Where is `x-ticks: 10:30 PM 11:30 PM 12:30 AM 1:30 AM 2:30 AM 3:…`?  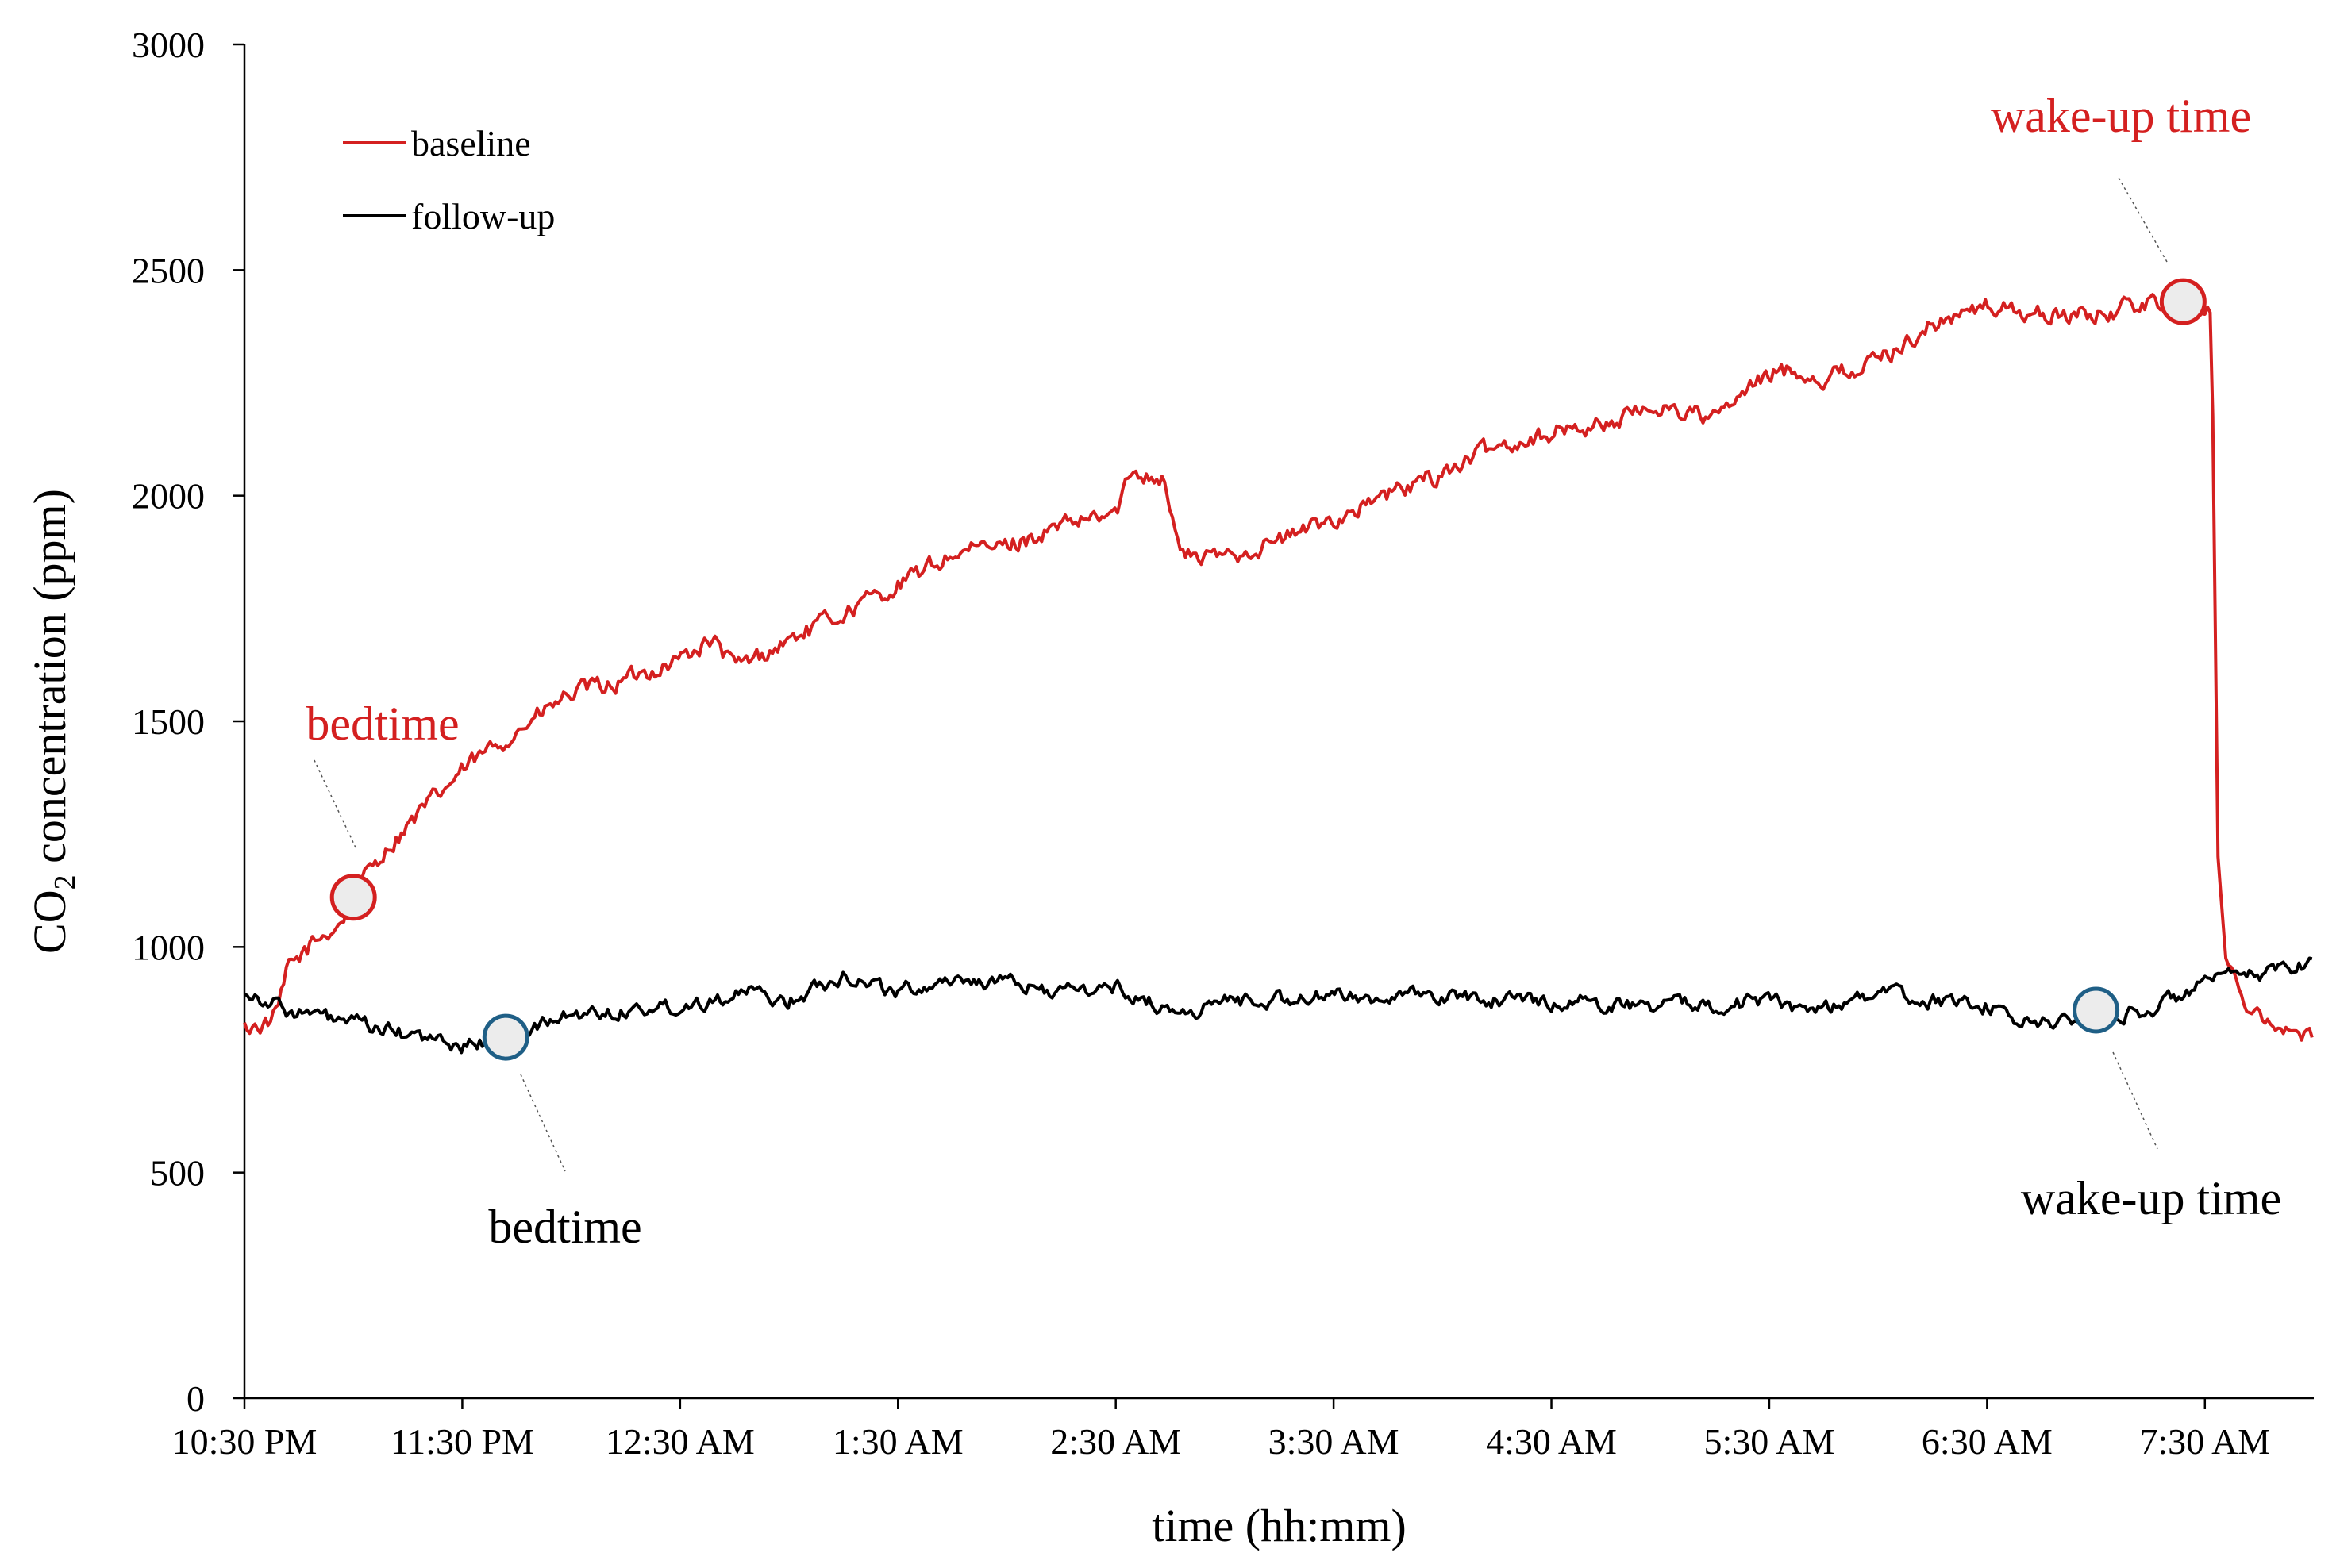
x-ticks: 10:30 PM 11:30 PM 12:30 AM 1:30 AM 2:30 AM 3:… is located at coordinates (1221, 1430).